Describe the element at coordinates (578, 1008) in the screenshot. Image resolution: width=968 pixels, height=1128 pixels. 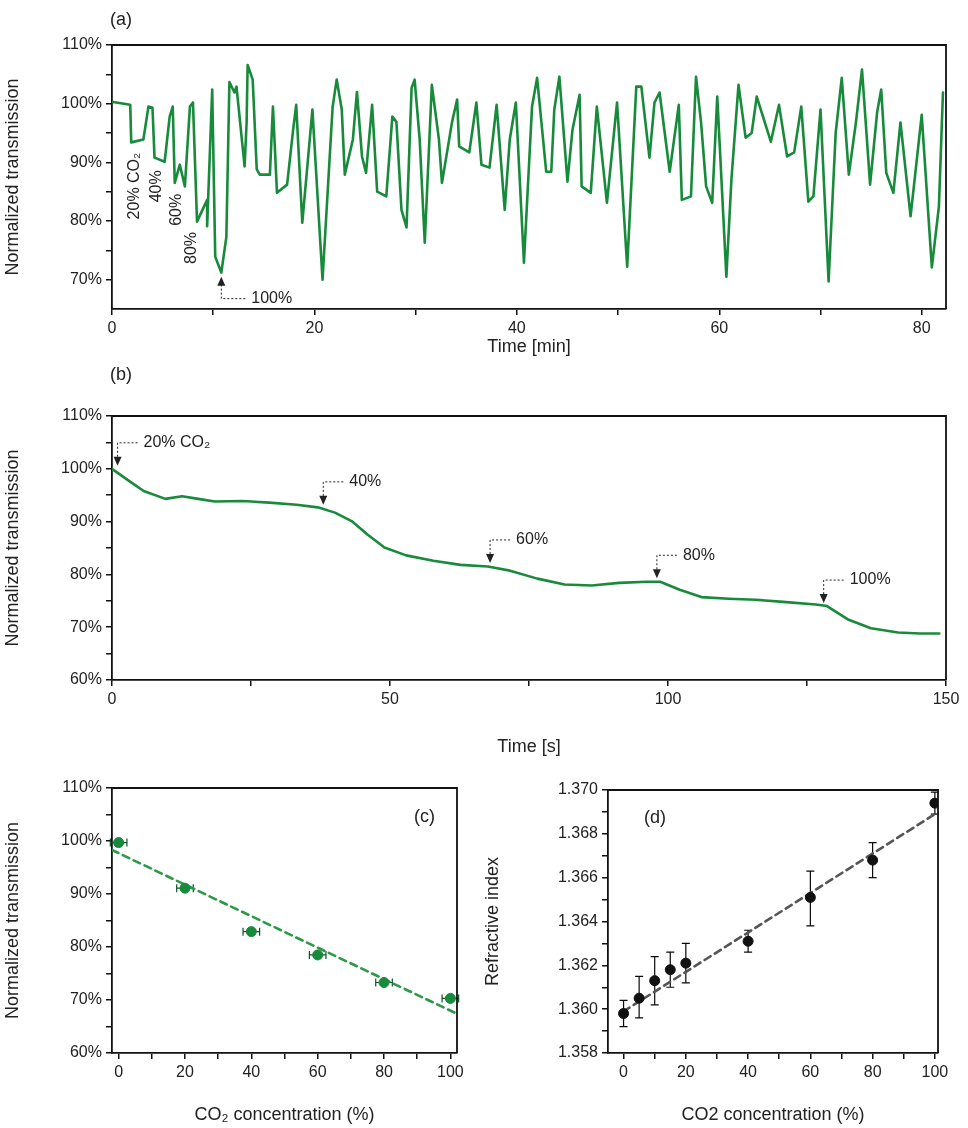
I see `y-tick-label: 1.360` at that location.